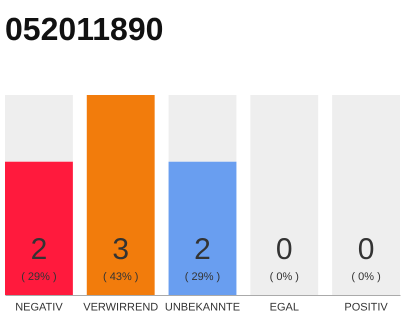 This screenshot has height=320, width=410. I want to click on x-tick-label: NEGATIV, so click(39, 308).